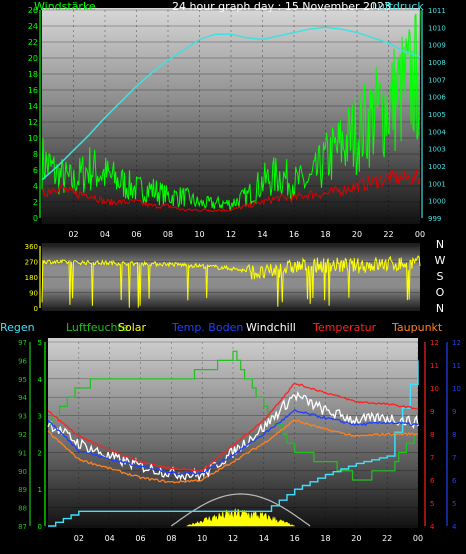 The width and height of the screenshot is (466, 554). I want to click on wind-tick-label: 22, so click(33, 42).